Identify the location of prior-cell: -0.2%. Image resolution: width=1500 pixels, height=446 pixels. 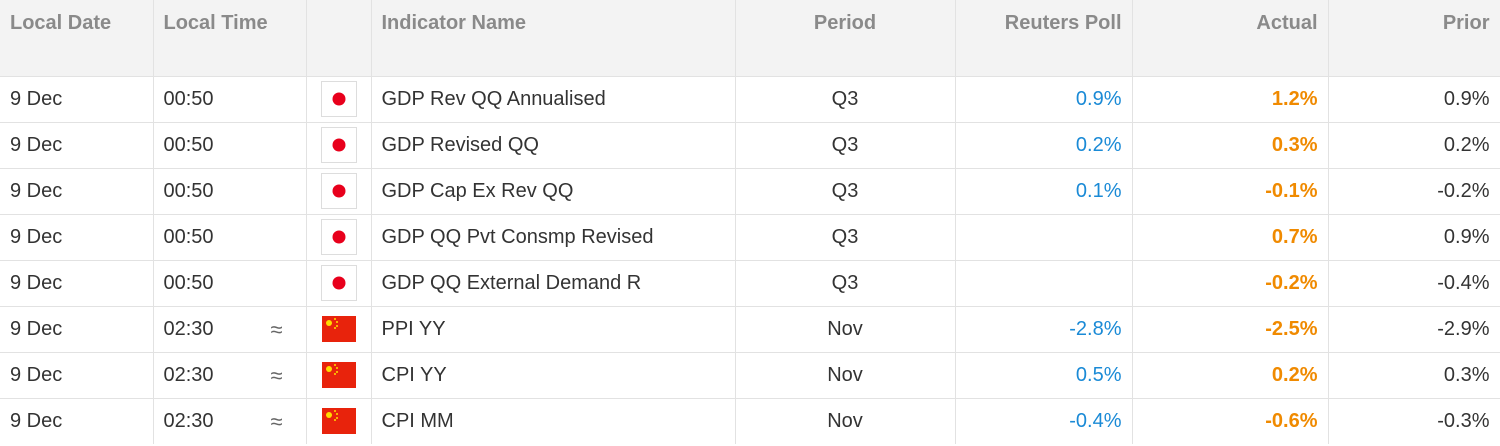
(1414, 190).